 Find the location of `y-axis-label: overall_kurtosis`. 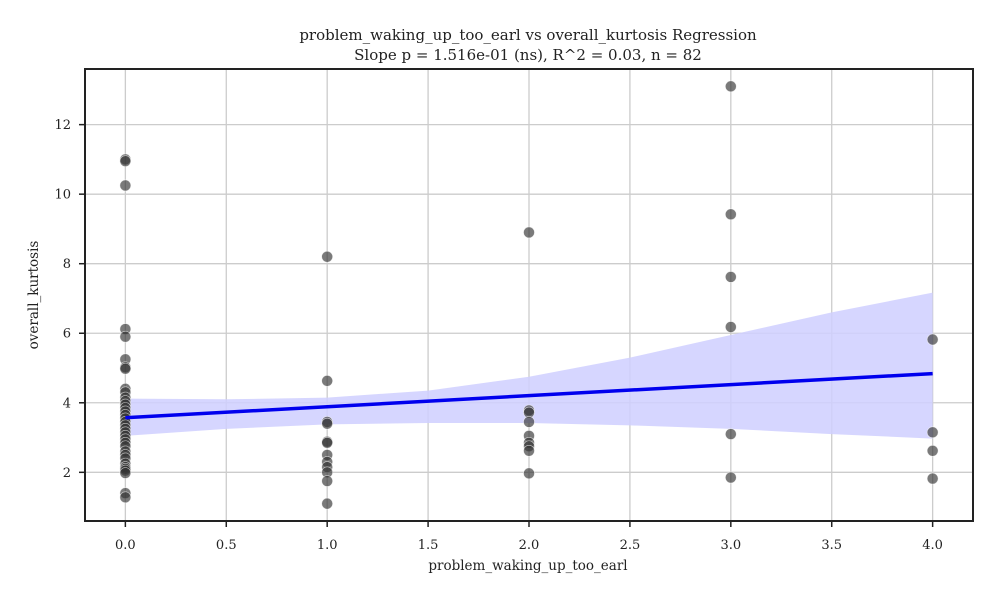

y-axis-label: overall_kurtosis is located at coordinates (34, 295).